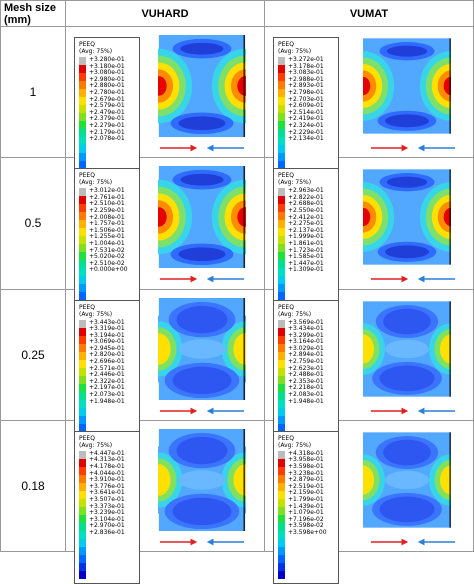 The image size is (474, 584). Describe the element at coordinates (306, 335) in the screenshot. I see `legend-value: +3.299e-01` at that location.